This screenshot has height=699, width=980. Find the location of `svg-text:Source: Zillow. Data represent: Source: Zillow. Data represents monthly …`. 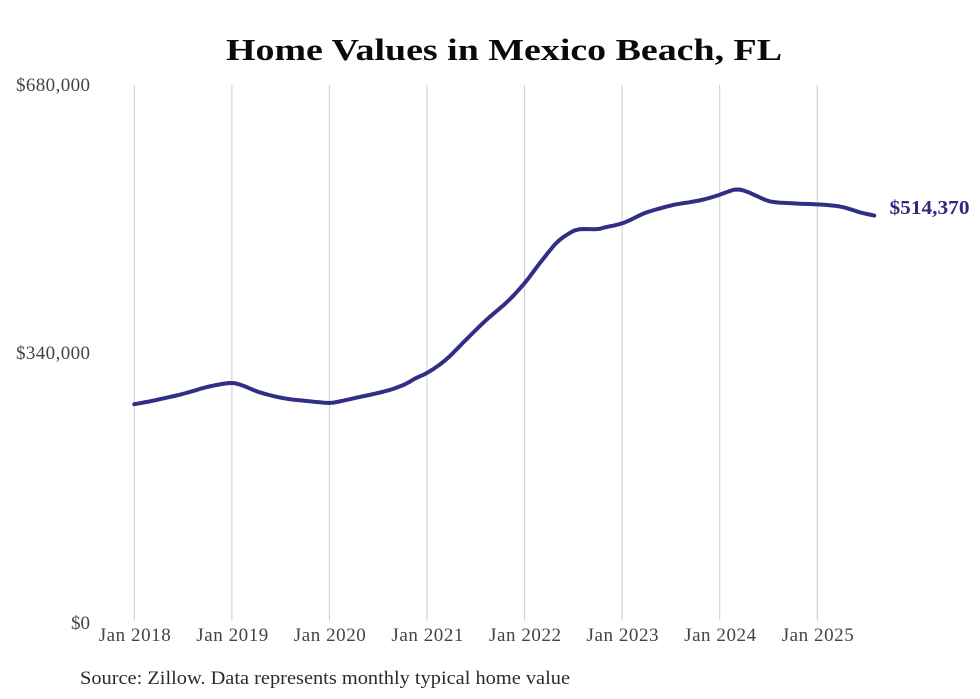

svg-text:Source: Zillow. Data represent: Source: Zillow. Data represents monthly … is located at coordinates (325, 678).